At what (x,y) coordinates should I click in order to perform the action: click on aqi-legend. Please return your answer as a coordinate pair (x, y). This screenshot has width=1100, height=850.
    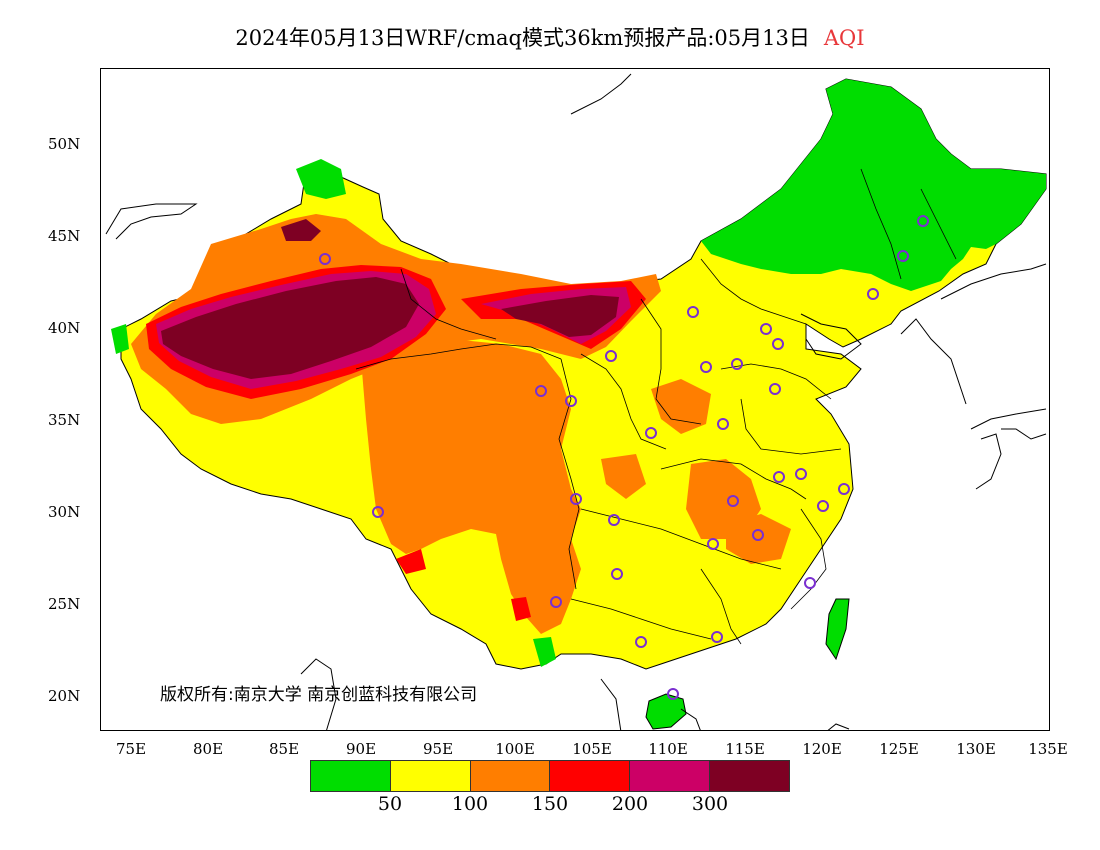
    Looking at the image, I should click on (550, 776).